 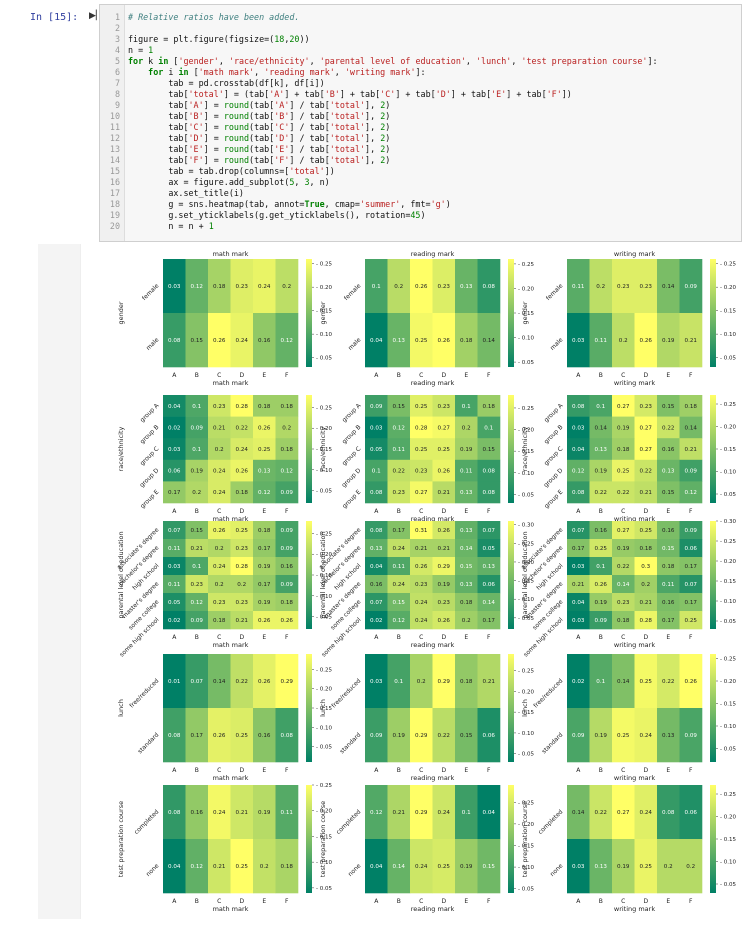 I want to click on cell-value: 0.29, so click(x=421, y=813).